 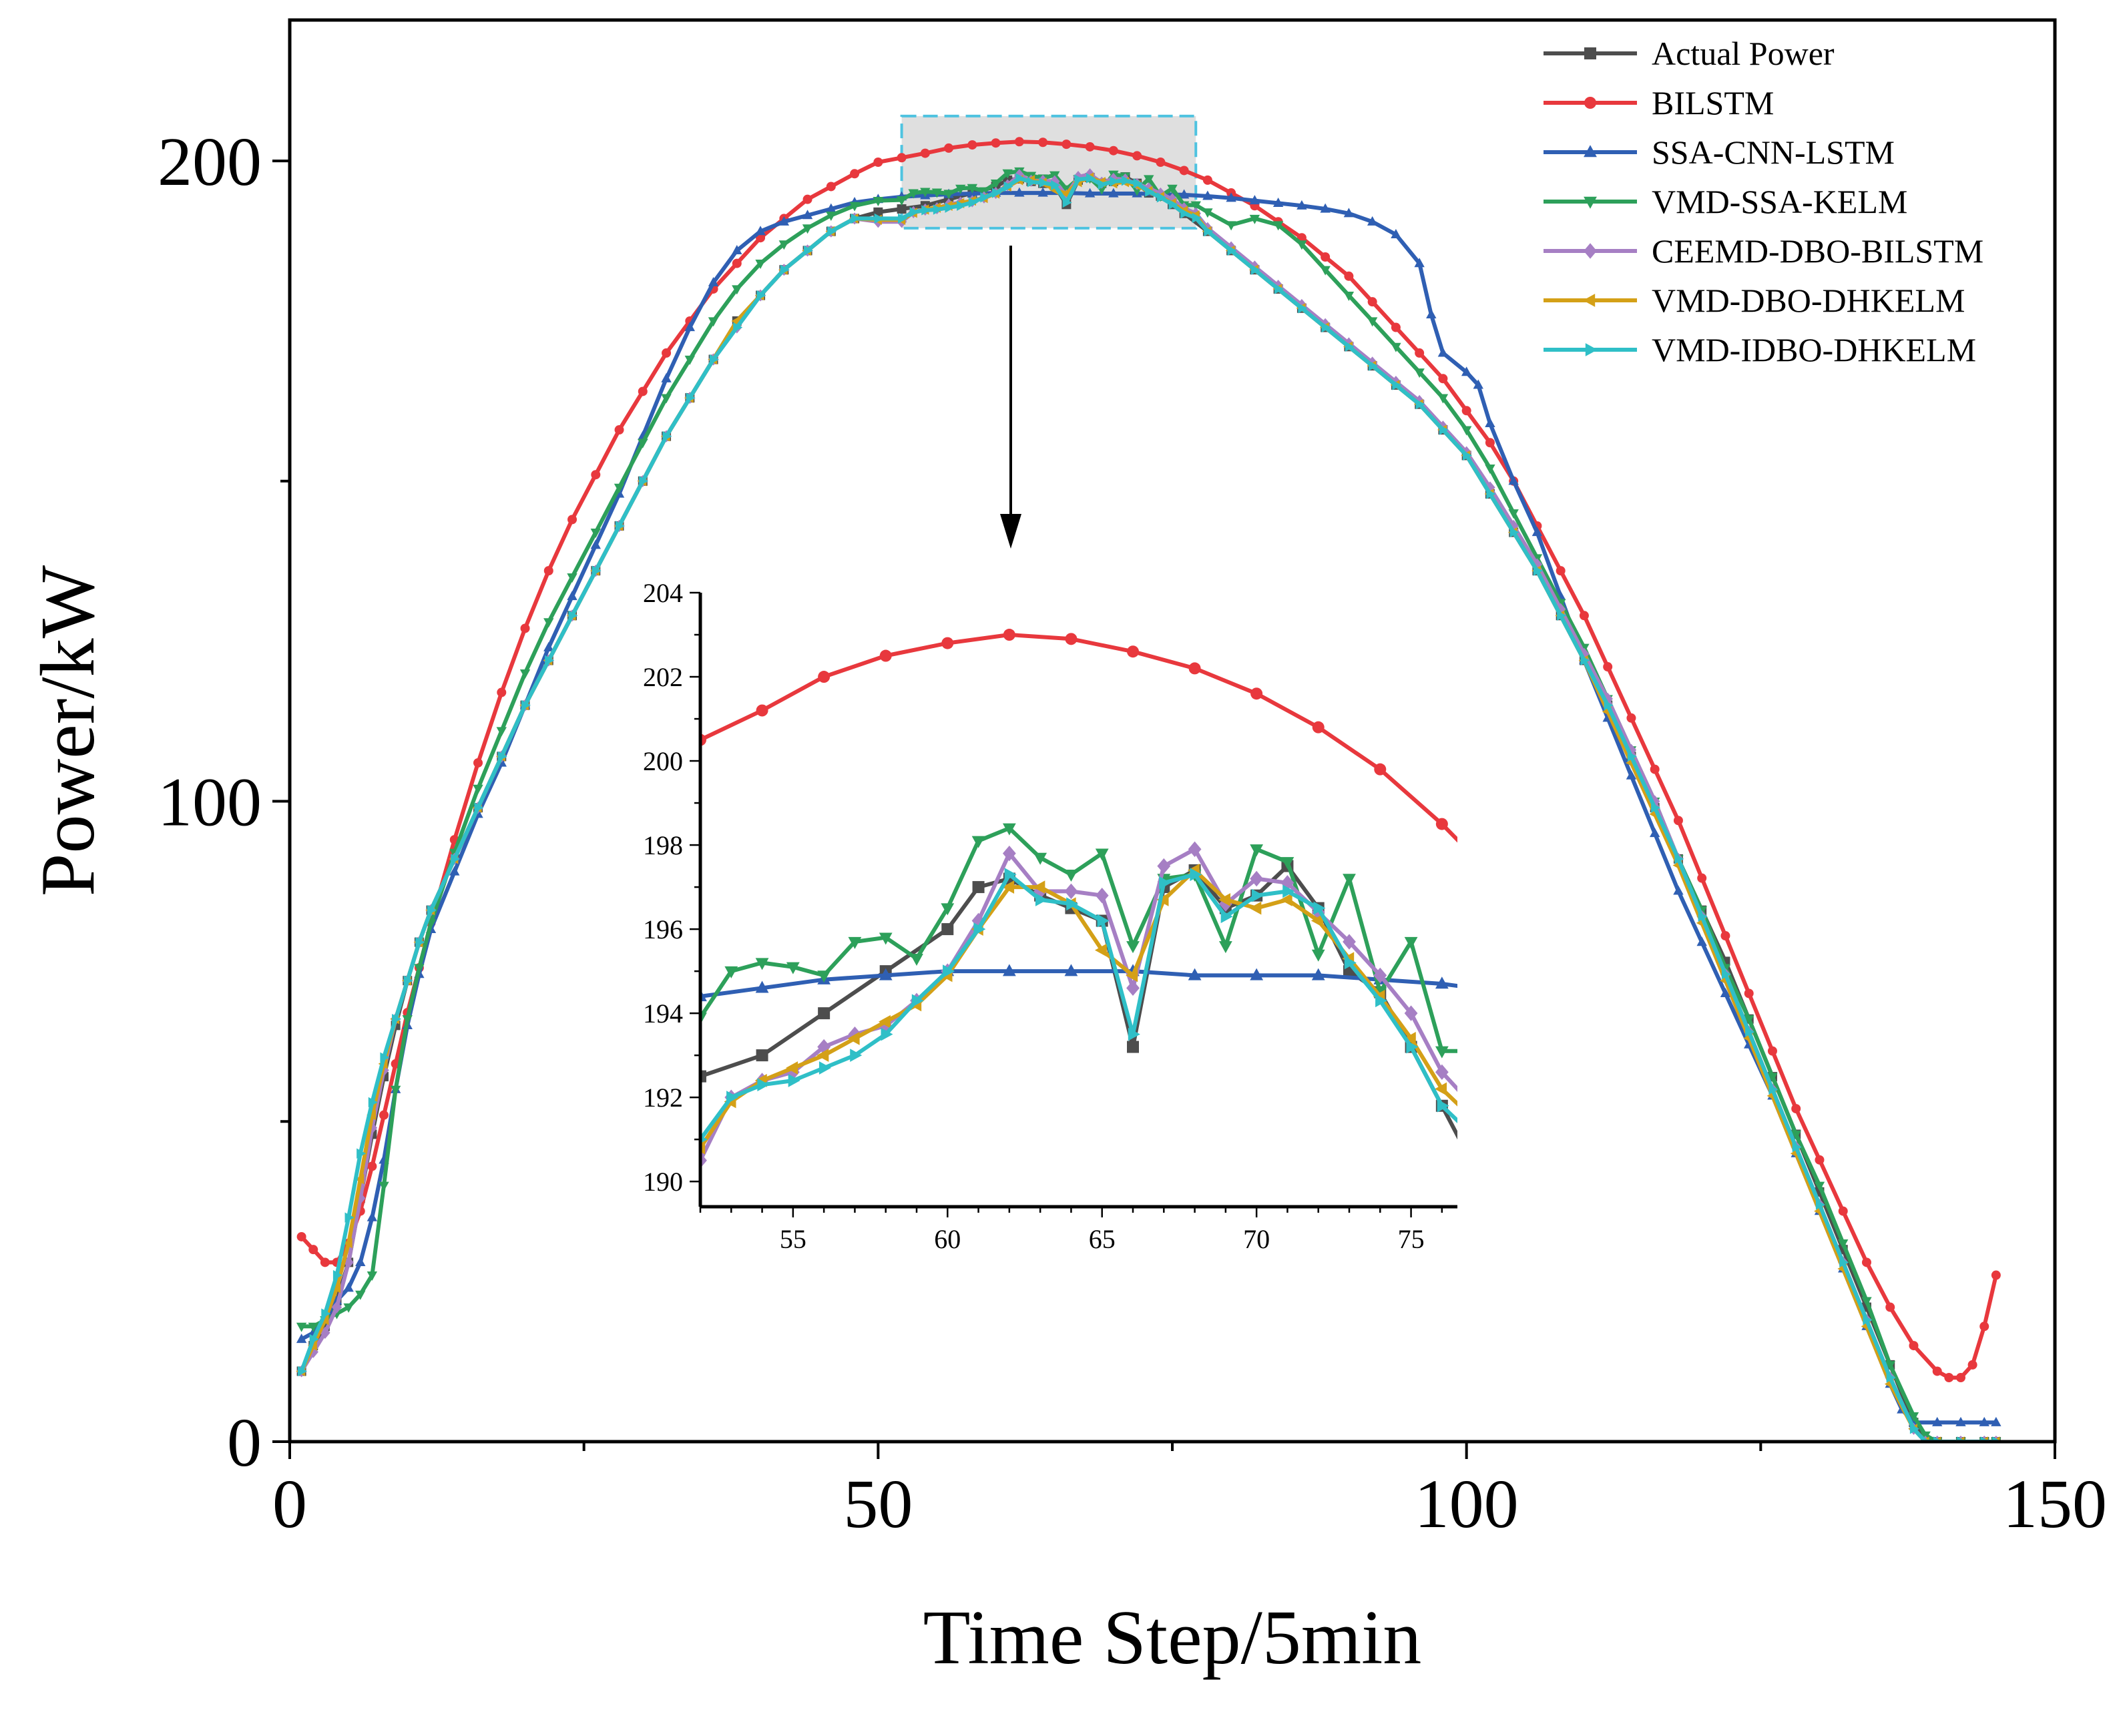 What do you see at coordinates (663, 593) in the screenshot?
I see `inset-y-tick-label: 204` at bounding box center [663, 593].